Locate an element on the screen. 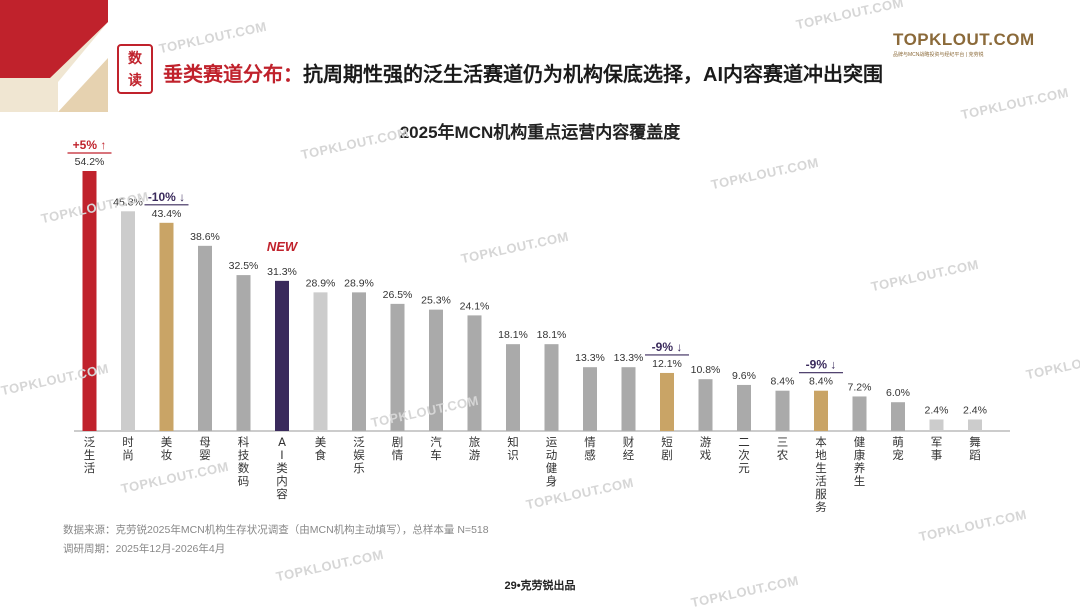 The image size is (1080, 610). category-label: 财 is located at coordinates (629, 442).